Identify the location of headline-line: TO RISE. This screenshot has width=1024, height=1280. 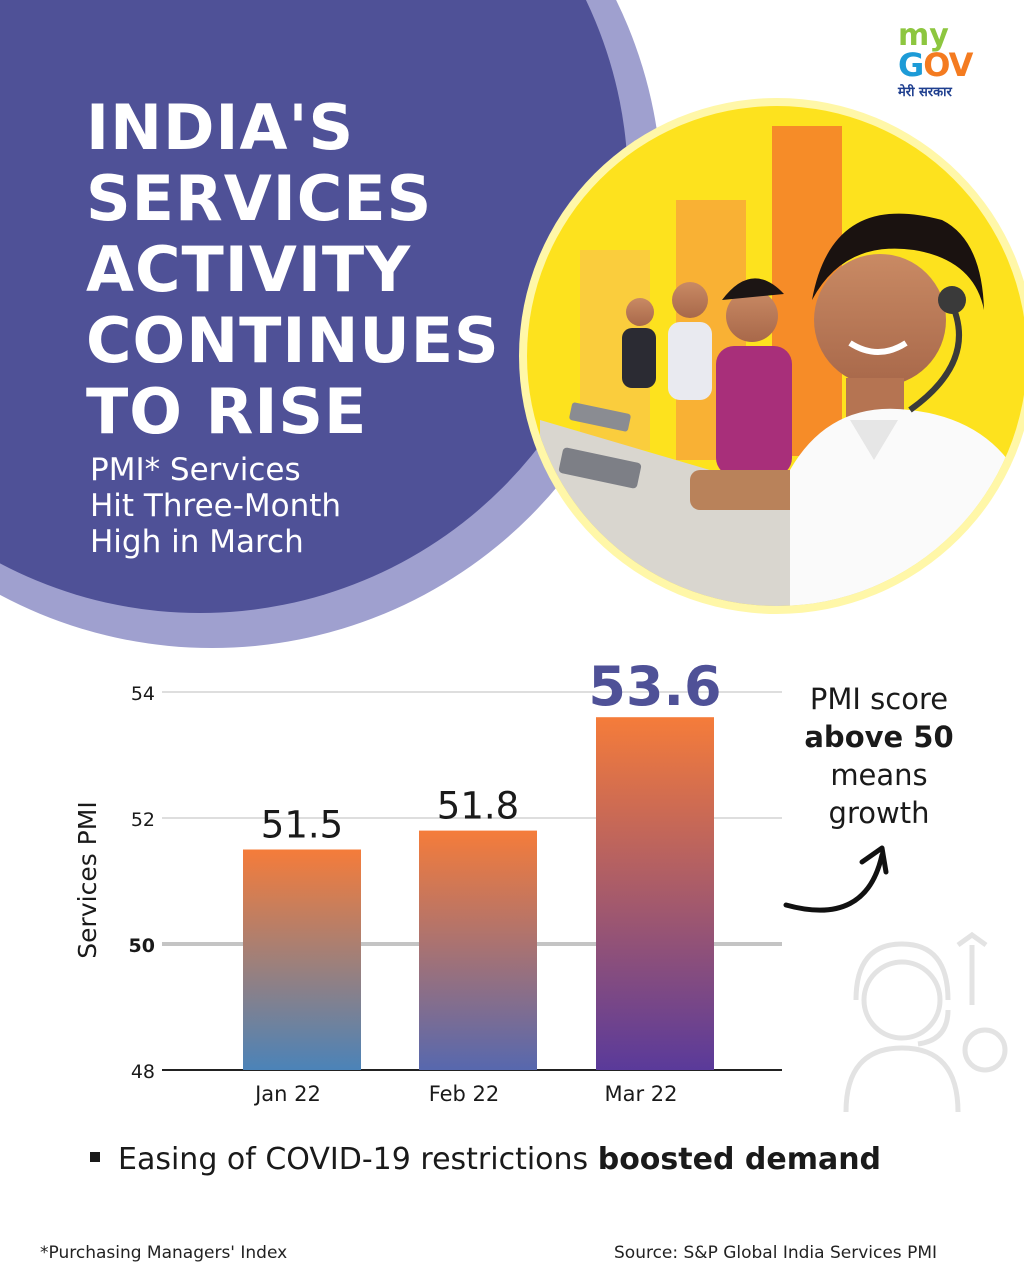
(227, 411).